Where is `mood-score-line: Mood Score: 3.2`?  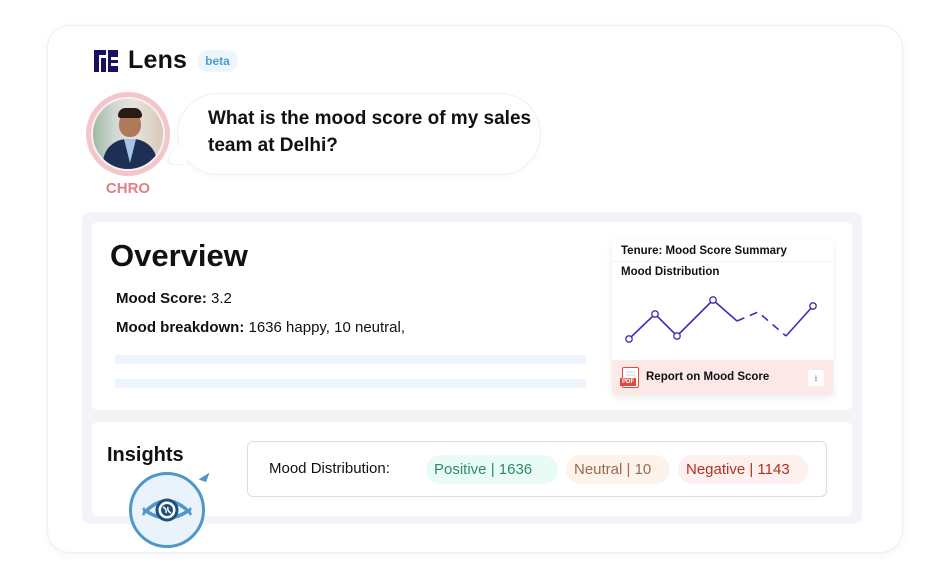
mood-score-line: Mood Score: 3.2 is located at coordinates (174, 298).